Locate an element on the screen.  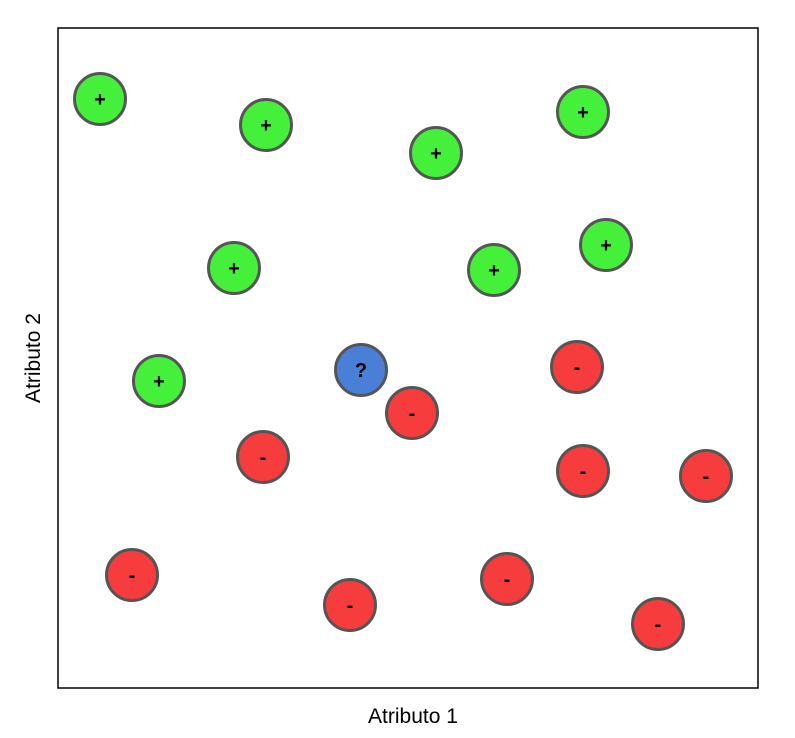
query-point: ? is located at coordinates (361, 370).